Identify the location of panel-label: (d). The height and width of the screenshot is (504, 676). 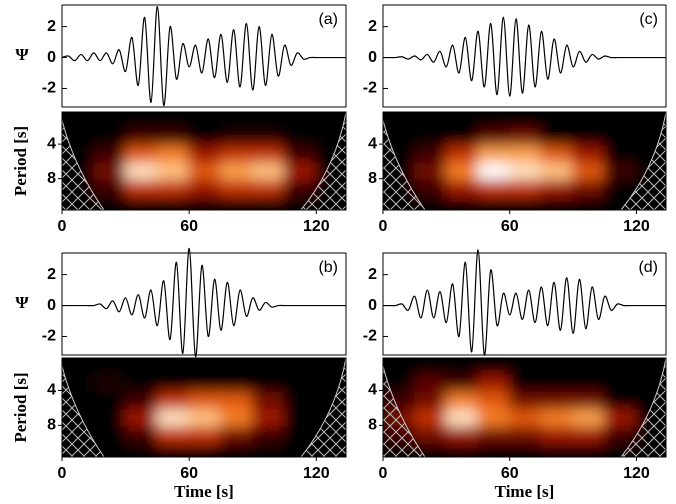
(648, 267).